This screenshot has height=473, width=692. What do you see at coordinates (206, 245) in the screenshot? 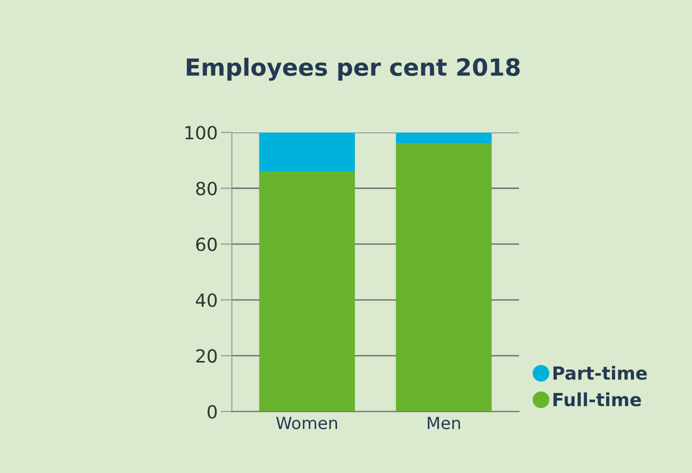
I see `y-tick-label: 60` at bounding box center [206, 245].